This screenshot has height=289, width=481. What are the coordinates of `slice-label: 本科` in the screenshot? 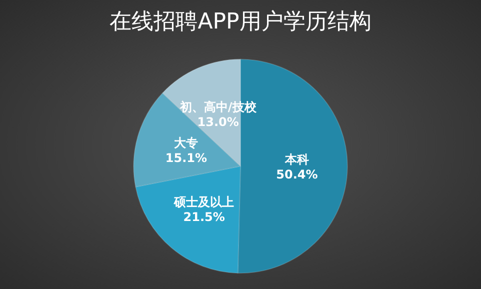 It's located at (296, 159).